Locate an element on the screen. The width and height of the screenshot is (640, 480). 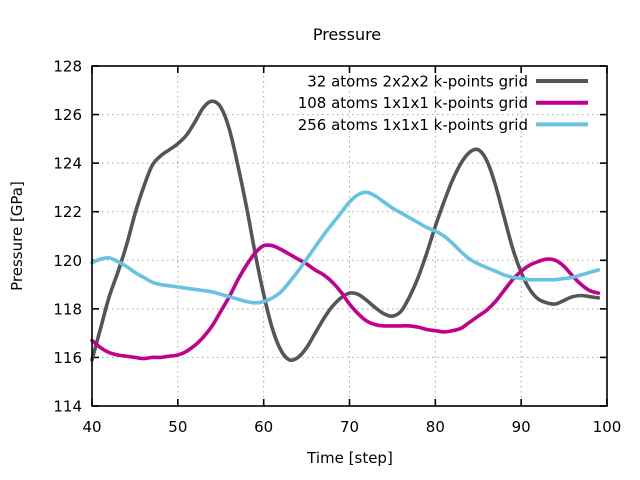
x-tick-label-100: 100 is located at coordinates (607, 427).